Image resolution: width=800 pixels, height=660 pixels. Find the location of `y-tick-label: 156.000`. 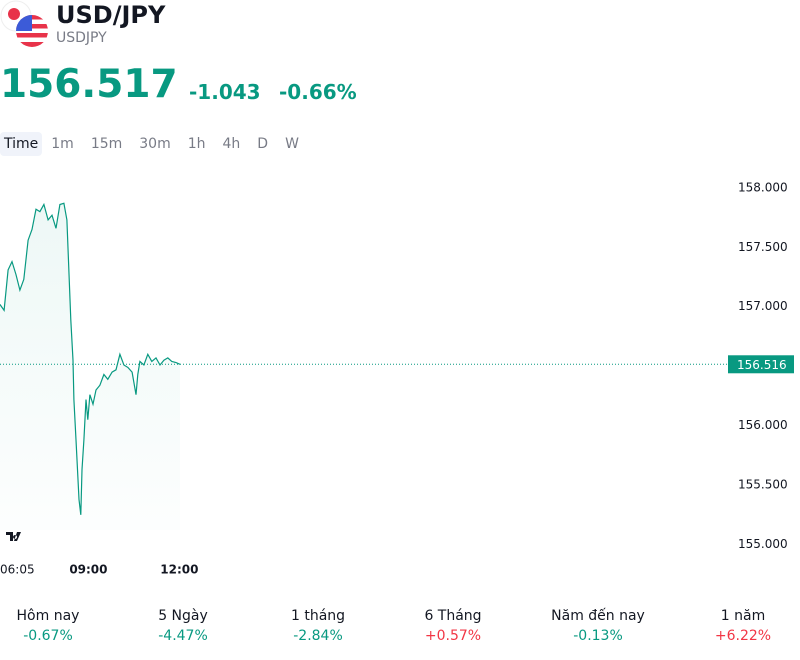

y-tick-label: 156.000 is located at coordinates (763, 425).